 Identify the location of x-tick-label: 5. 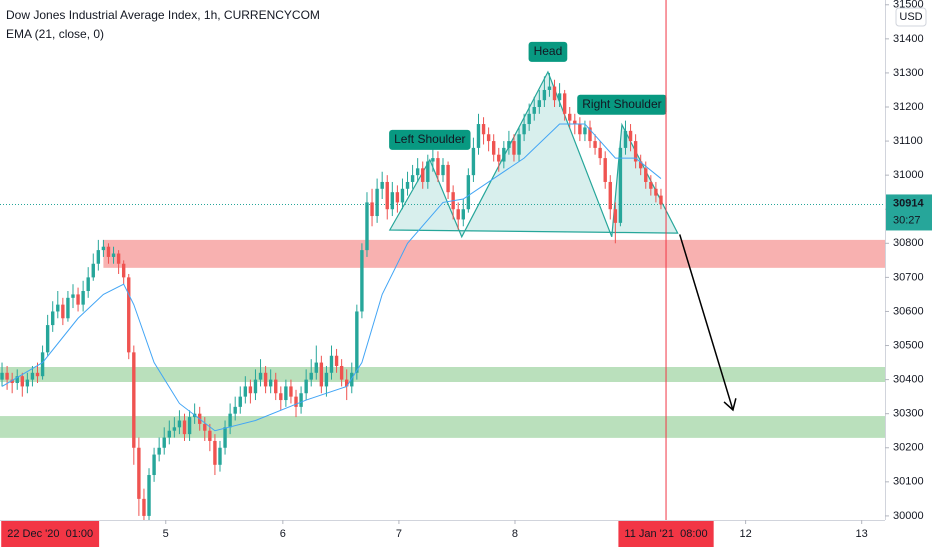
(166, 534).